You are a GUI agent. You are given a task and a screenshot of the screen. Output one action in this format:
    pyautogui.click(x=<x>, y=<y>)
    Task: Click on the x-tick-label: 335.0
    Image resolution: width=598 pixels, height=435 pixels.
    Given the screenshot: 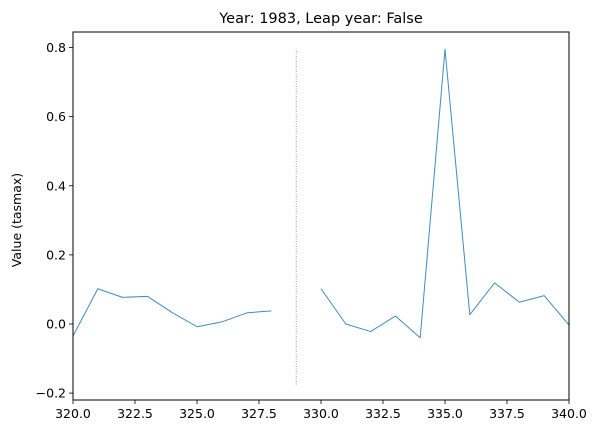 What is the action you would take?
    pyautogui.click(x=445, y=413)
    